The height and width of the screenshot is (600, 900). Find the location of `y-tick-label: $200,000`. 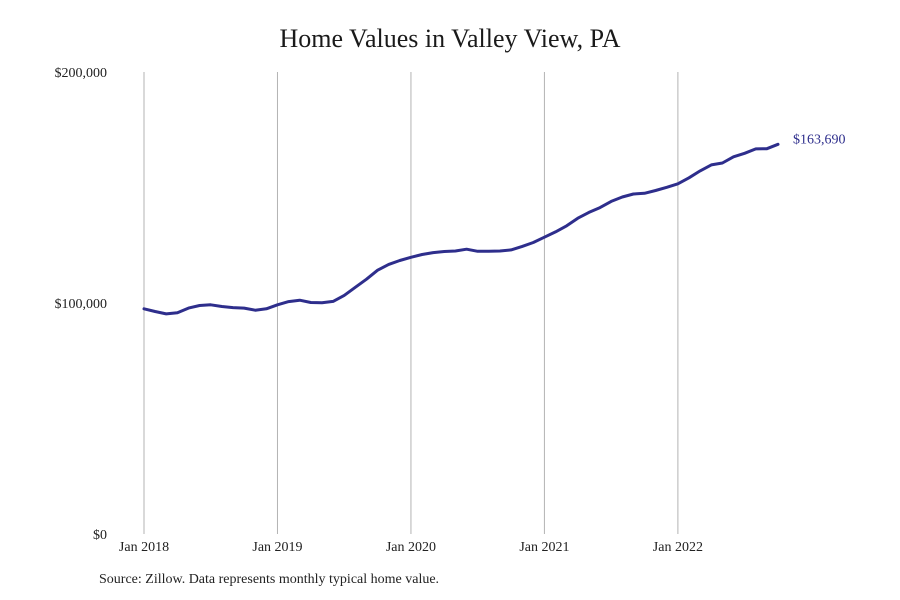

y-tick-label: $200,000 is located at coordinates (81, 73).